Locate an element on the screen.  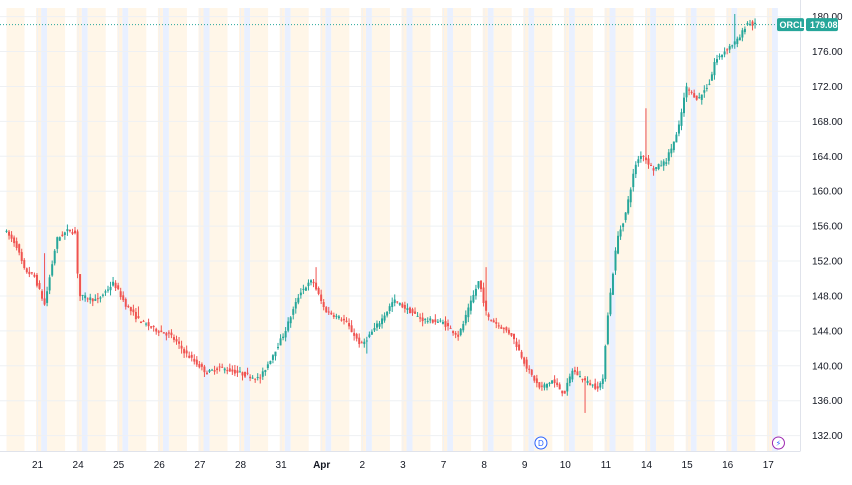
symbol-tag-bg is located at coordinates (790, 25).